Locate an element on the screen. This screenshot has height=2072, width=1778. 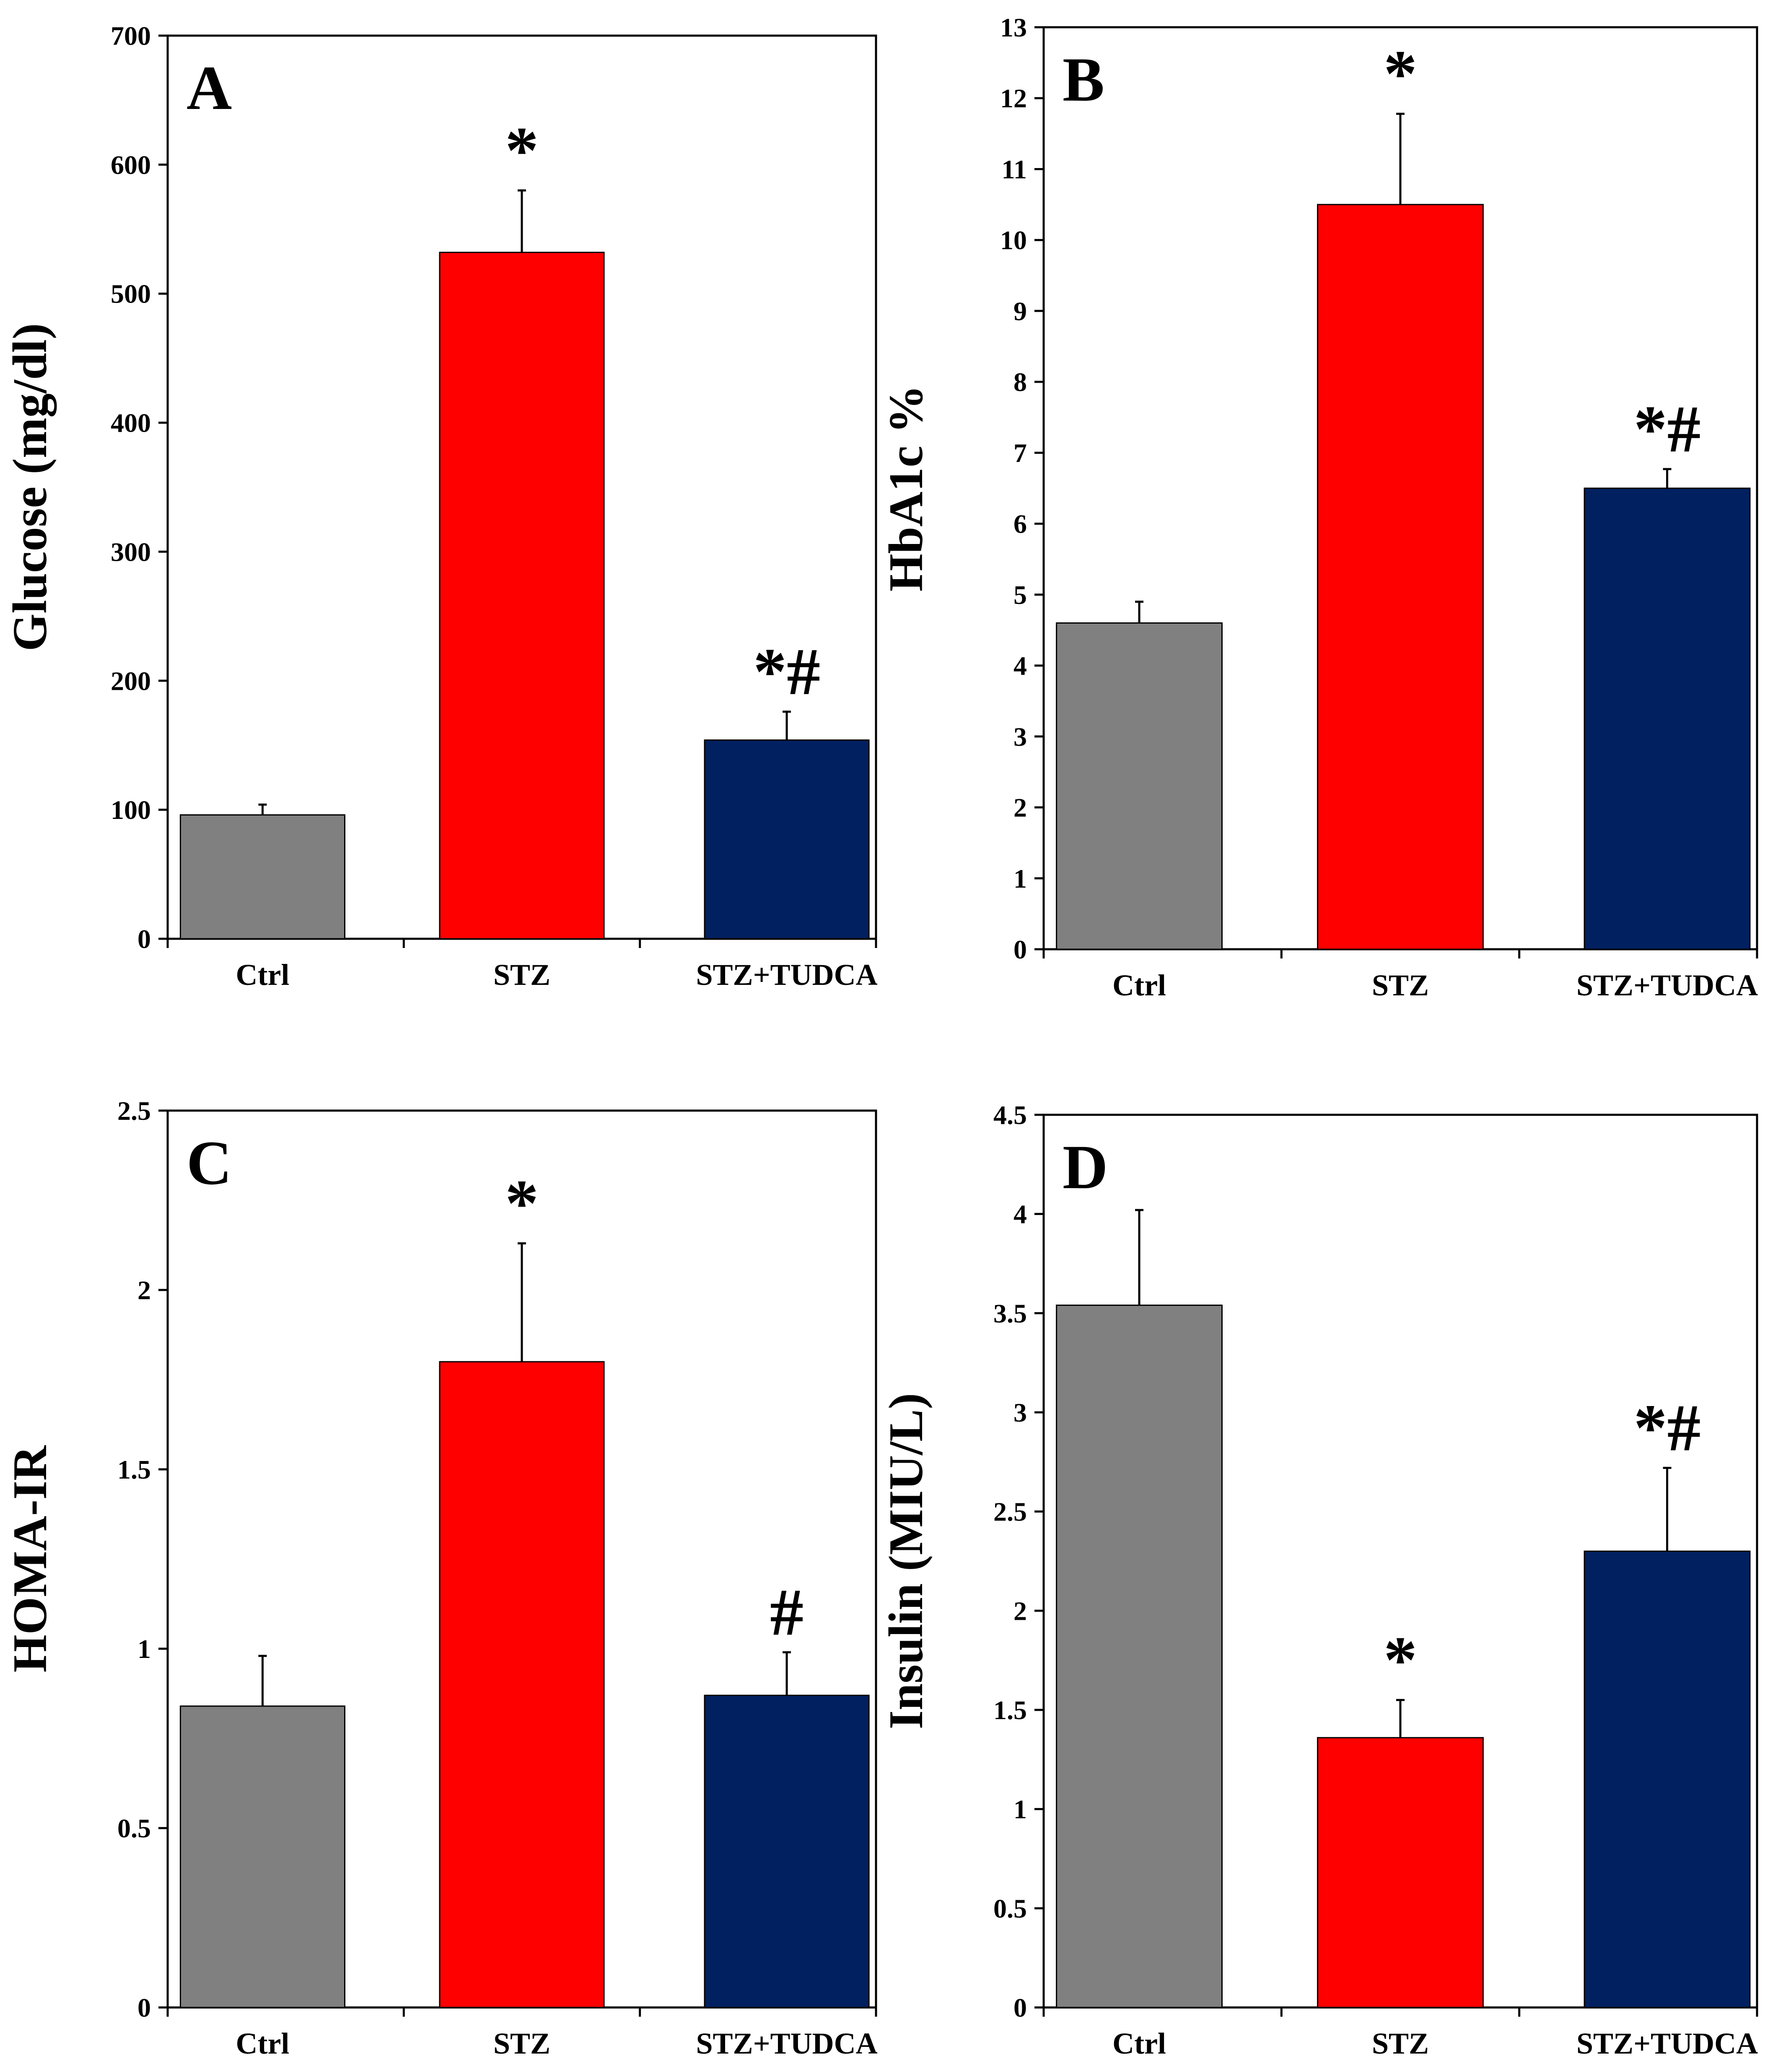
significance-marker: # is located at coordinates (787, 1612).